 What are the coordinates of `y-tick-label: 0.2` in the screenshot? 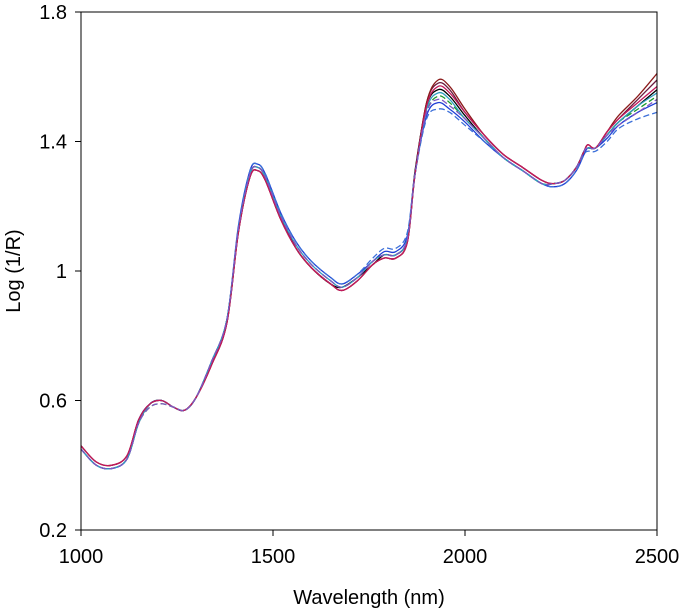 It's located at (53, 531).